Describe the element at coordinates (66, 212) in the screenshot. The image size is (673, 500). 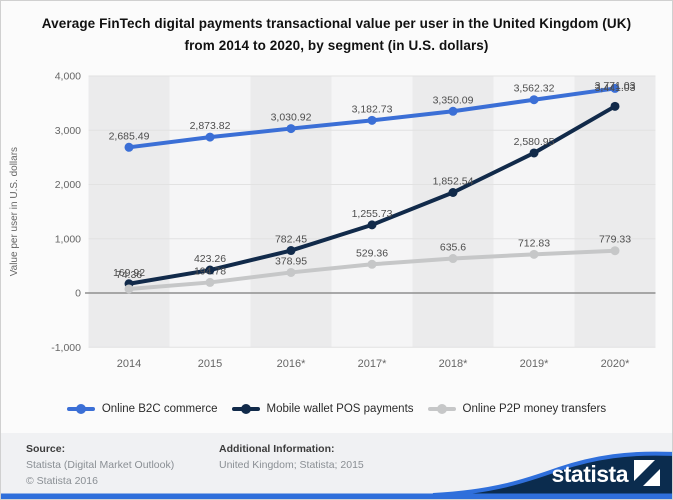
I see `y-axis-ticks: -1,000 0 1,000 2,000 3,000 4,000` at that location.